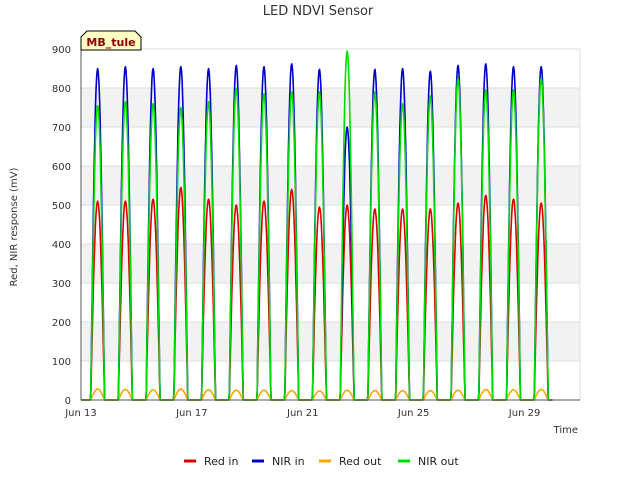 This screenshot has width=640, height=480. I want to click on legend: Red in NIR in Red out NIR out, so click(321, 461).